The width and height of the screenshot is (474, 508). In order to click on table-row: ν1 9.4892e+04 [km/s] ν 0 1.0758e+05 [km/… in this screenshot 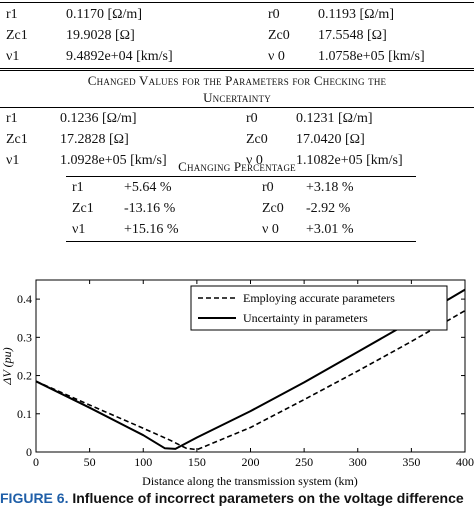, I will do `click(237, 57)`.